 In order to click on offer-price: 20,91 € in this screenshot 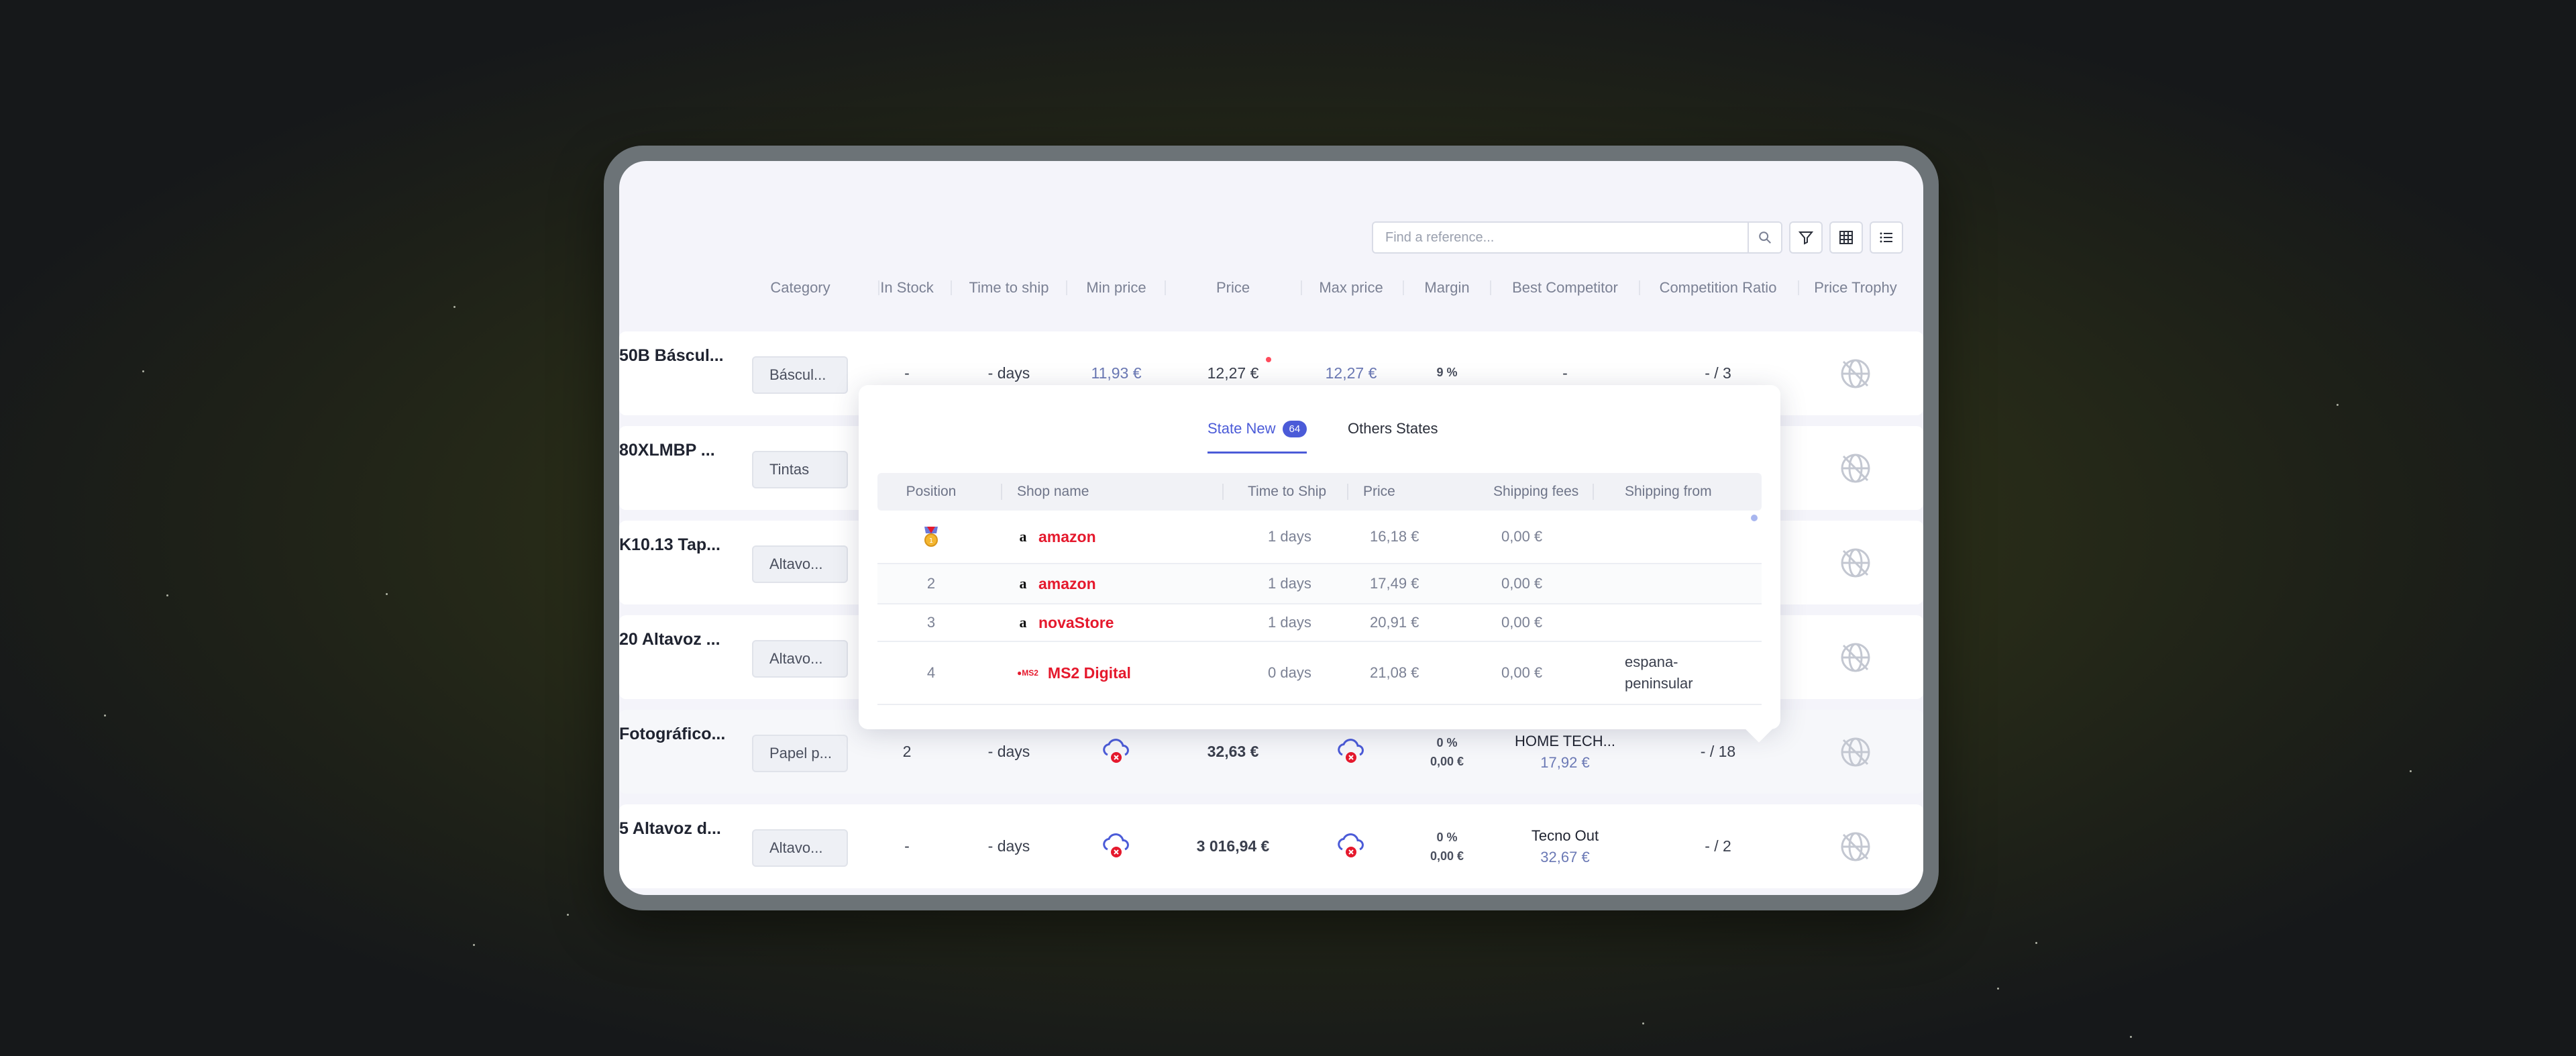, I will do `click(1394, 622)`.